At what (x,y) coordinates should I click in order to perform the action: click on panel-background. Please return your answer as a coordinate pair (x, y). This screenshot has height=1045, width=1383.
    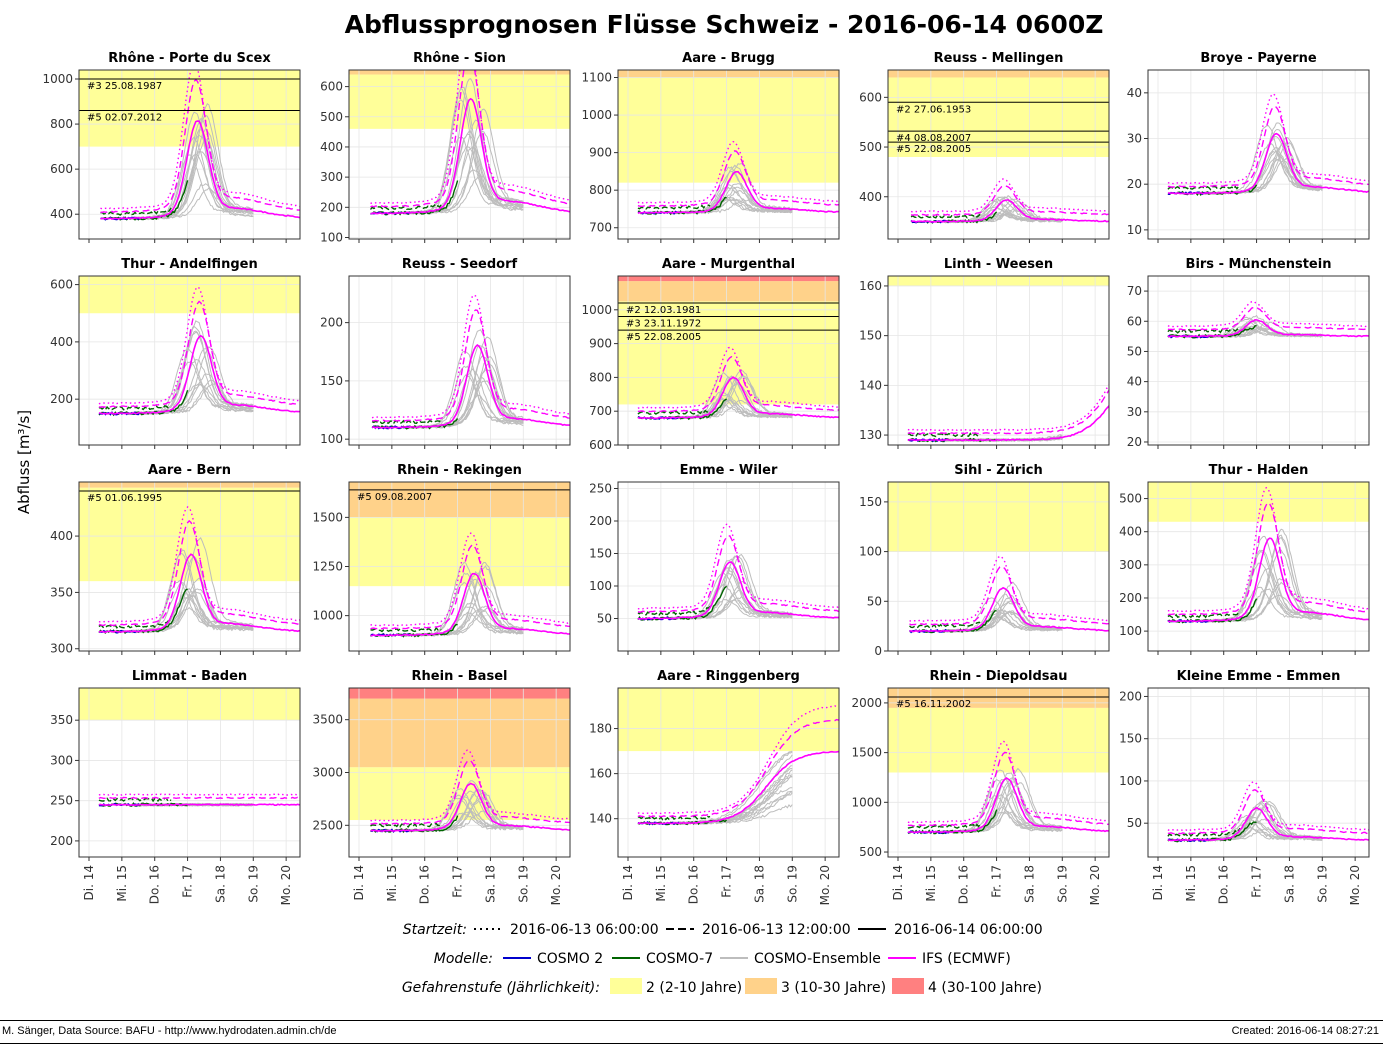
    Looking at the image, I should click on (1258, 154).